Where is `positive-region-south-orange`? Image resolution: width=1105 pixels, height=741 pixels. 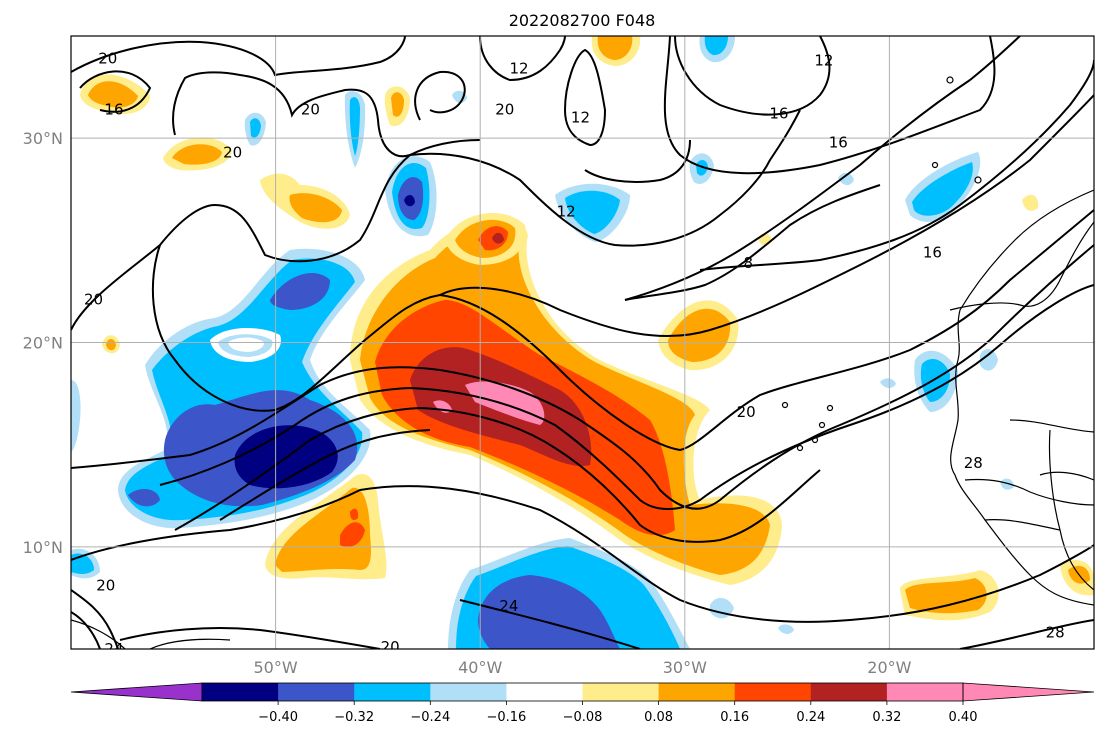
positive-region-south-orange is located at coordinates (323, 529).